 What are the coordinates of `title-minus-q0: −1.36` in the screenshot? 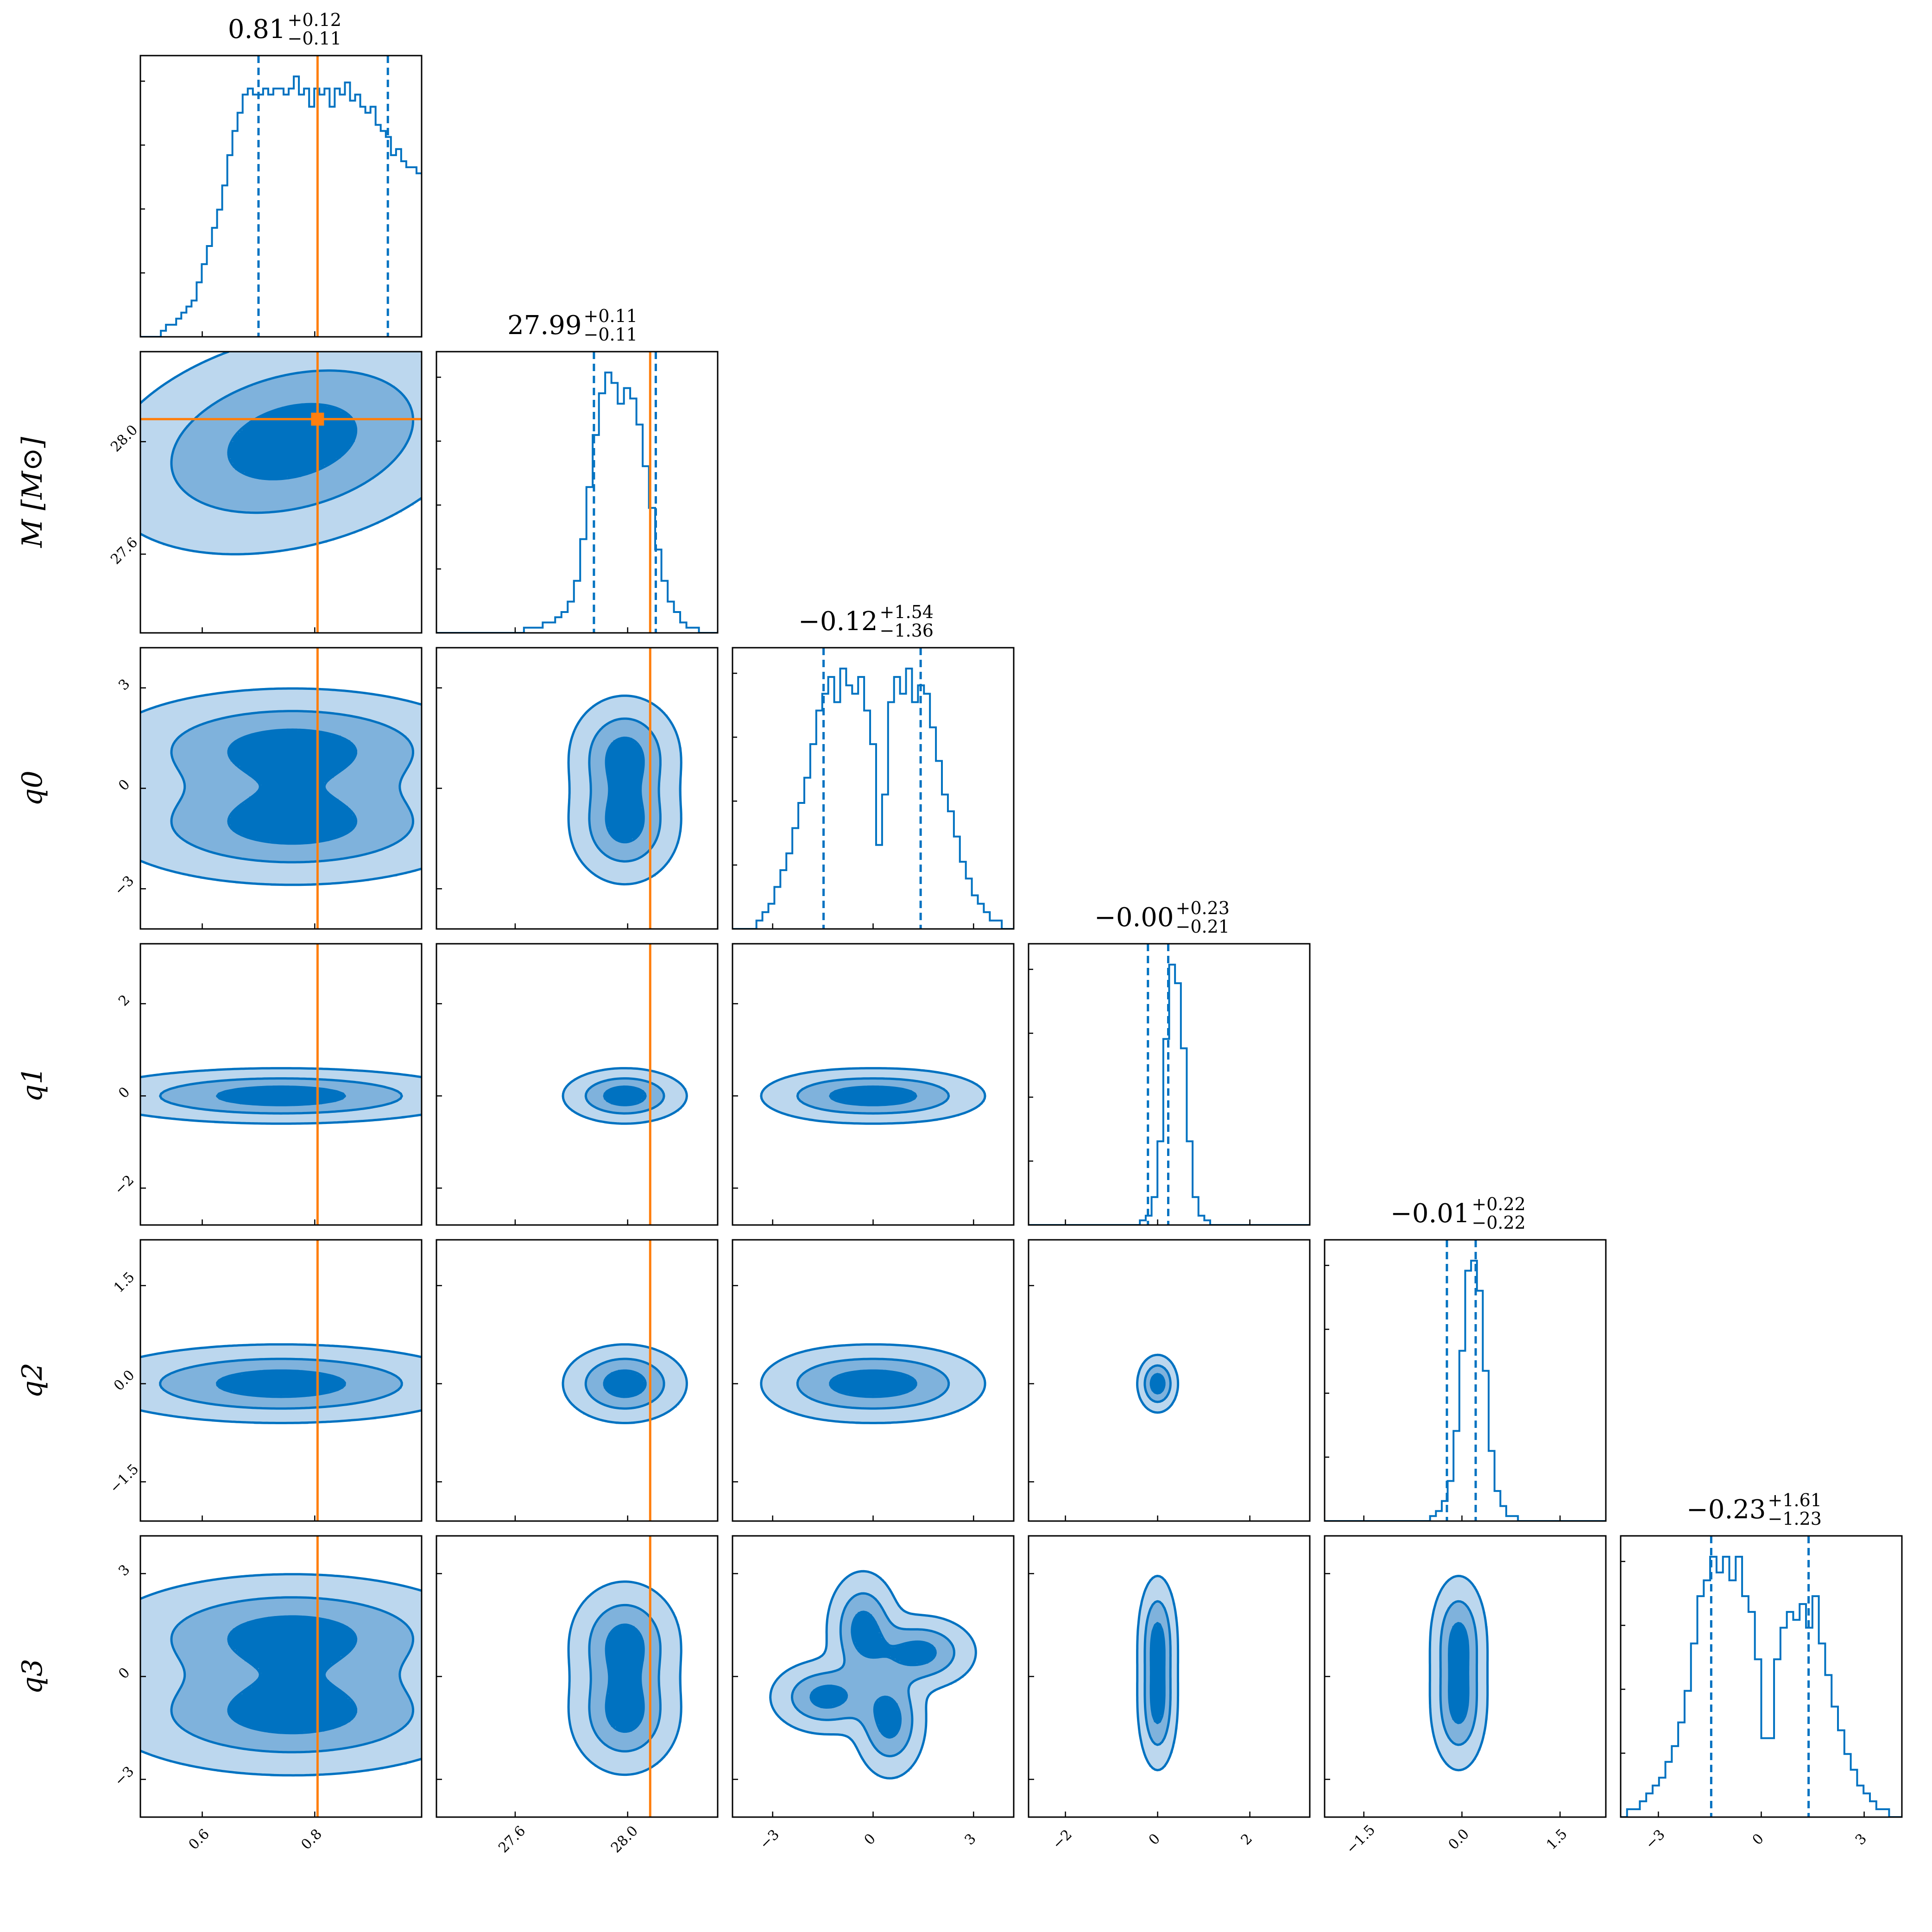 It's located at (907, 631).